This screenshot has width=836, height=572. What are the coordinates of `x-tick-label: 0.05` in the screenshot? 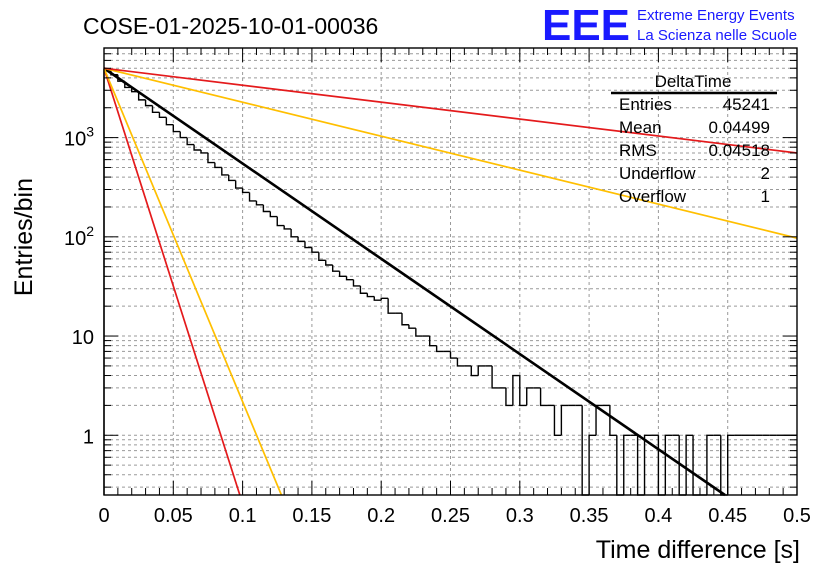 It's located at (173, 516).